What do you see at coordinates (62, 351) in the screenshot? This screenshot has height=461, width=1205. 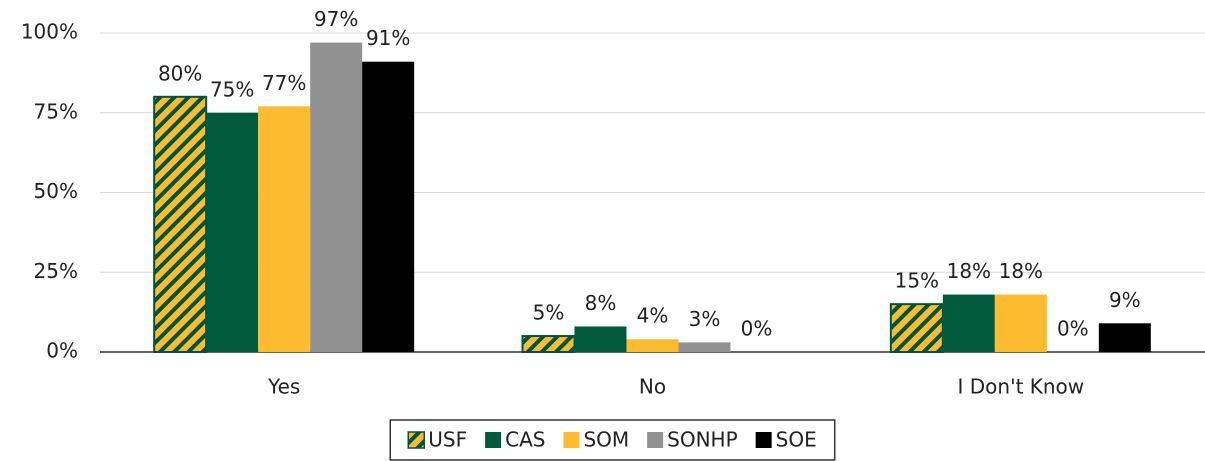 I see `y-tick-label: 0%` at bounding box center [62, 351].